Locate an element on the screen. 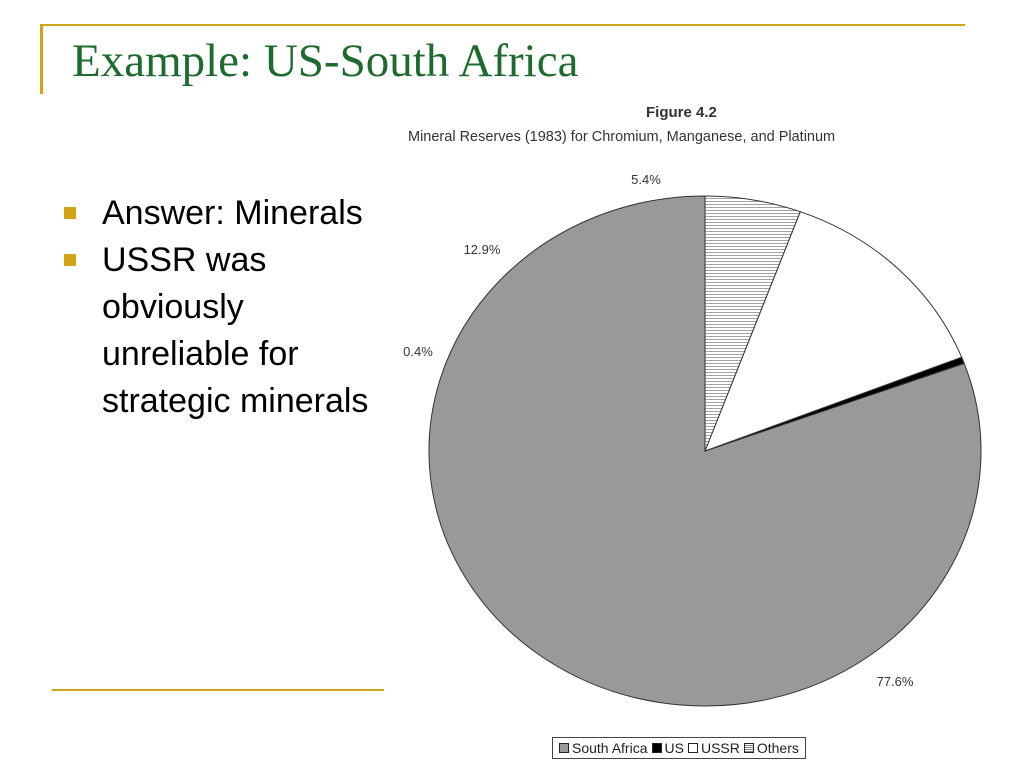 This screenshot has width=1024, height=768. bullet-text-1: Answer: Minerals is located at coordinates (232, 213).